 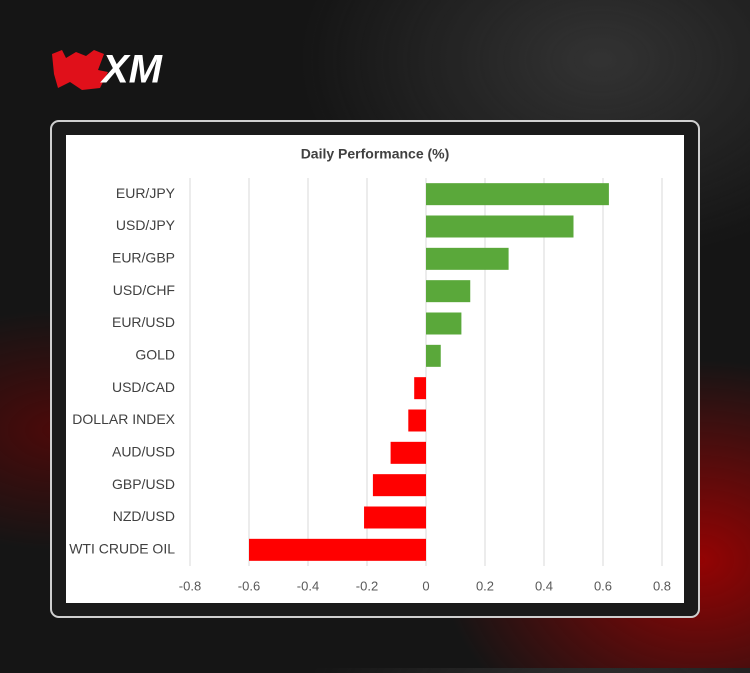 What do you see at coordinates (143, 452) in the screenshot?
I see `y-tick-label: AUD/USD` at bounding box center [143, 452].